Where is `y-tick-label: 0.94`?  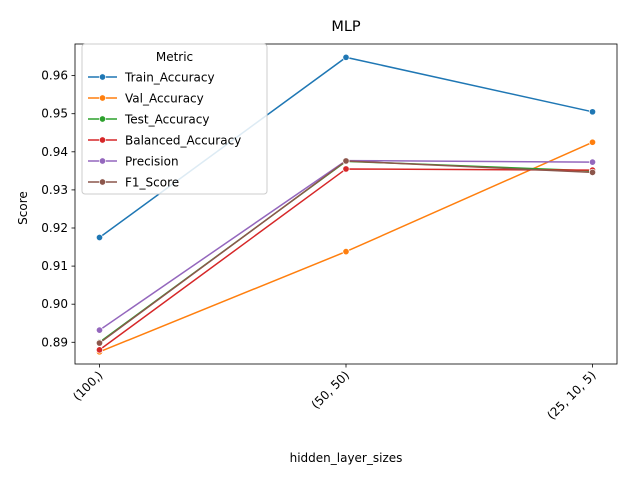 y-tick-label: 0.94 is located at coordinates (54, 152).